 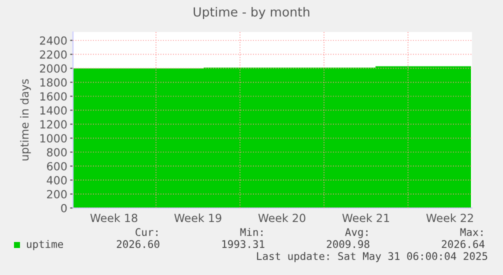 I want to click on y-tick-label: 2200, so click(x=53, y=54).